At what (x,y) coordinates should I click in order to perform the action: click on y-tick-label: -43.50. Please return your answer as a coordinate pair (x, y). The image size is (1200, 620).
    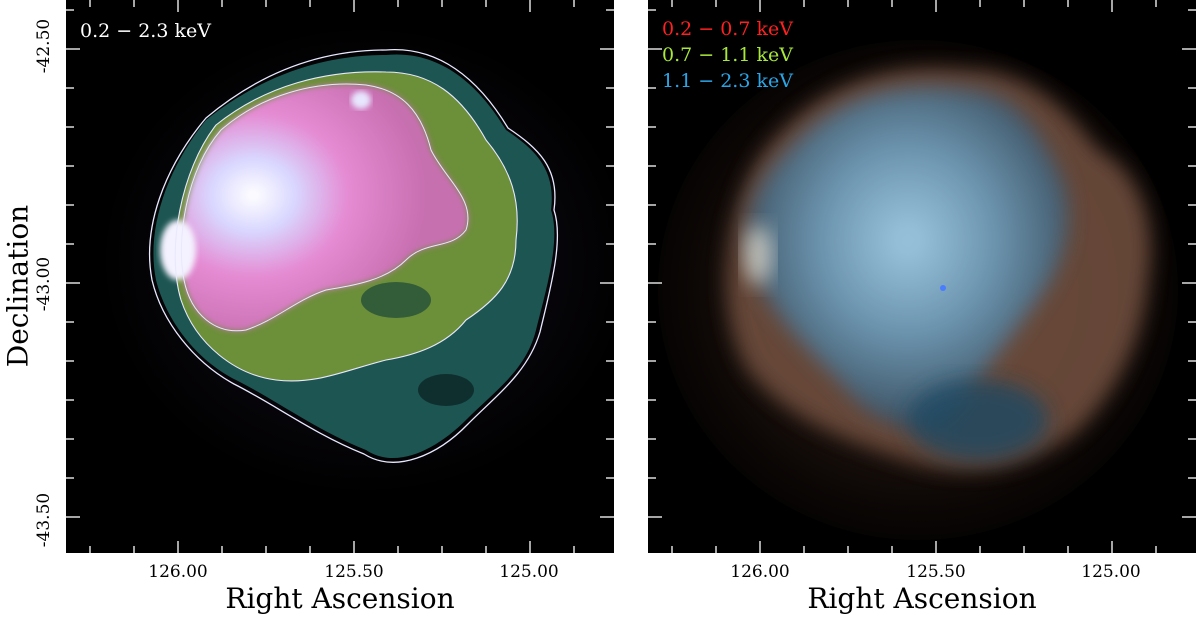
    Looking at the image, I should click on (44, 520).